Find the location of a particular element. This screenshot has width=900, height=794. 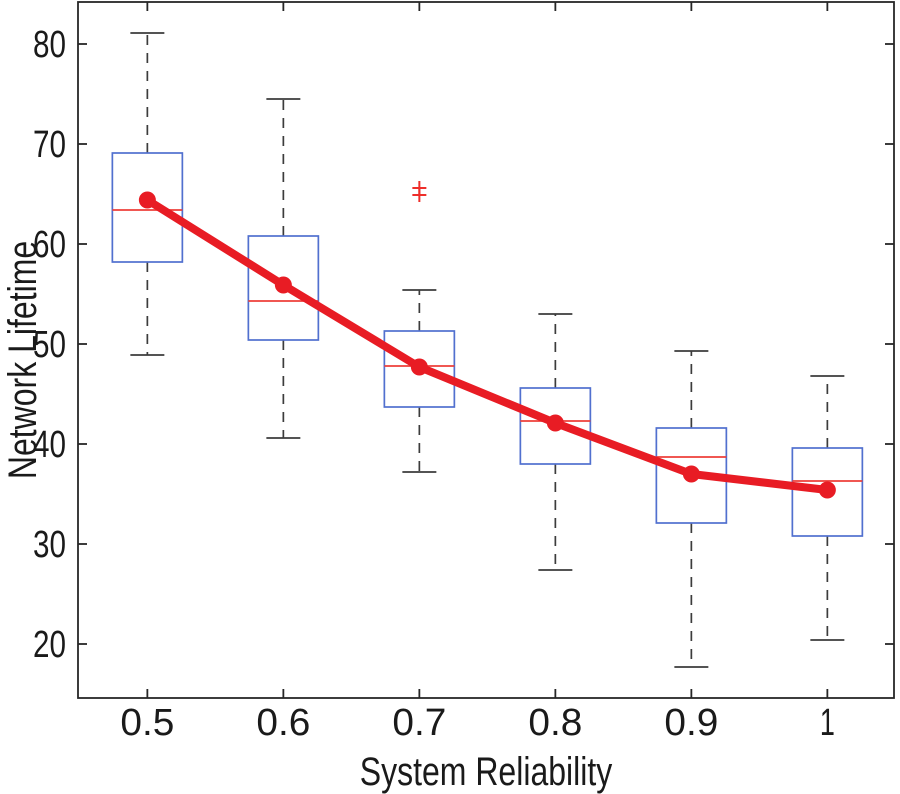

box-group-0.5 is located at coordinates (147, 194).